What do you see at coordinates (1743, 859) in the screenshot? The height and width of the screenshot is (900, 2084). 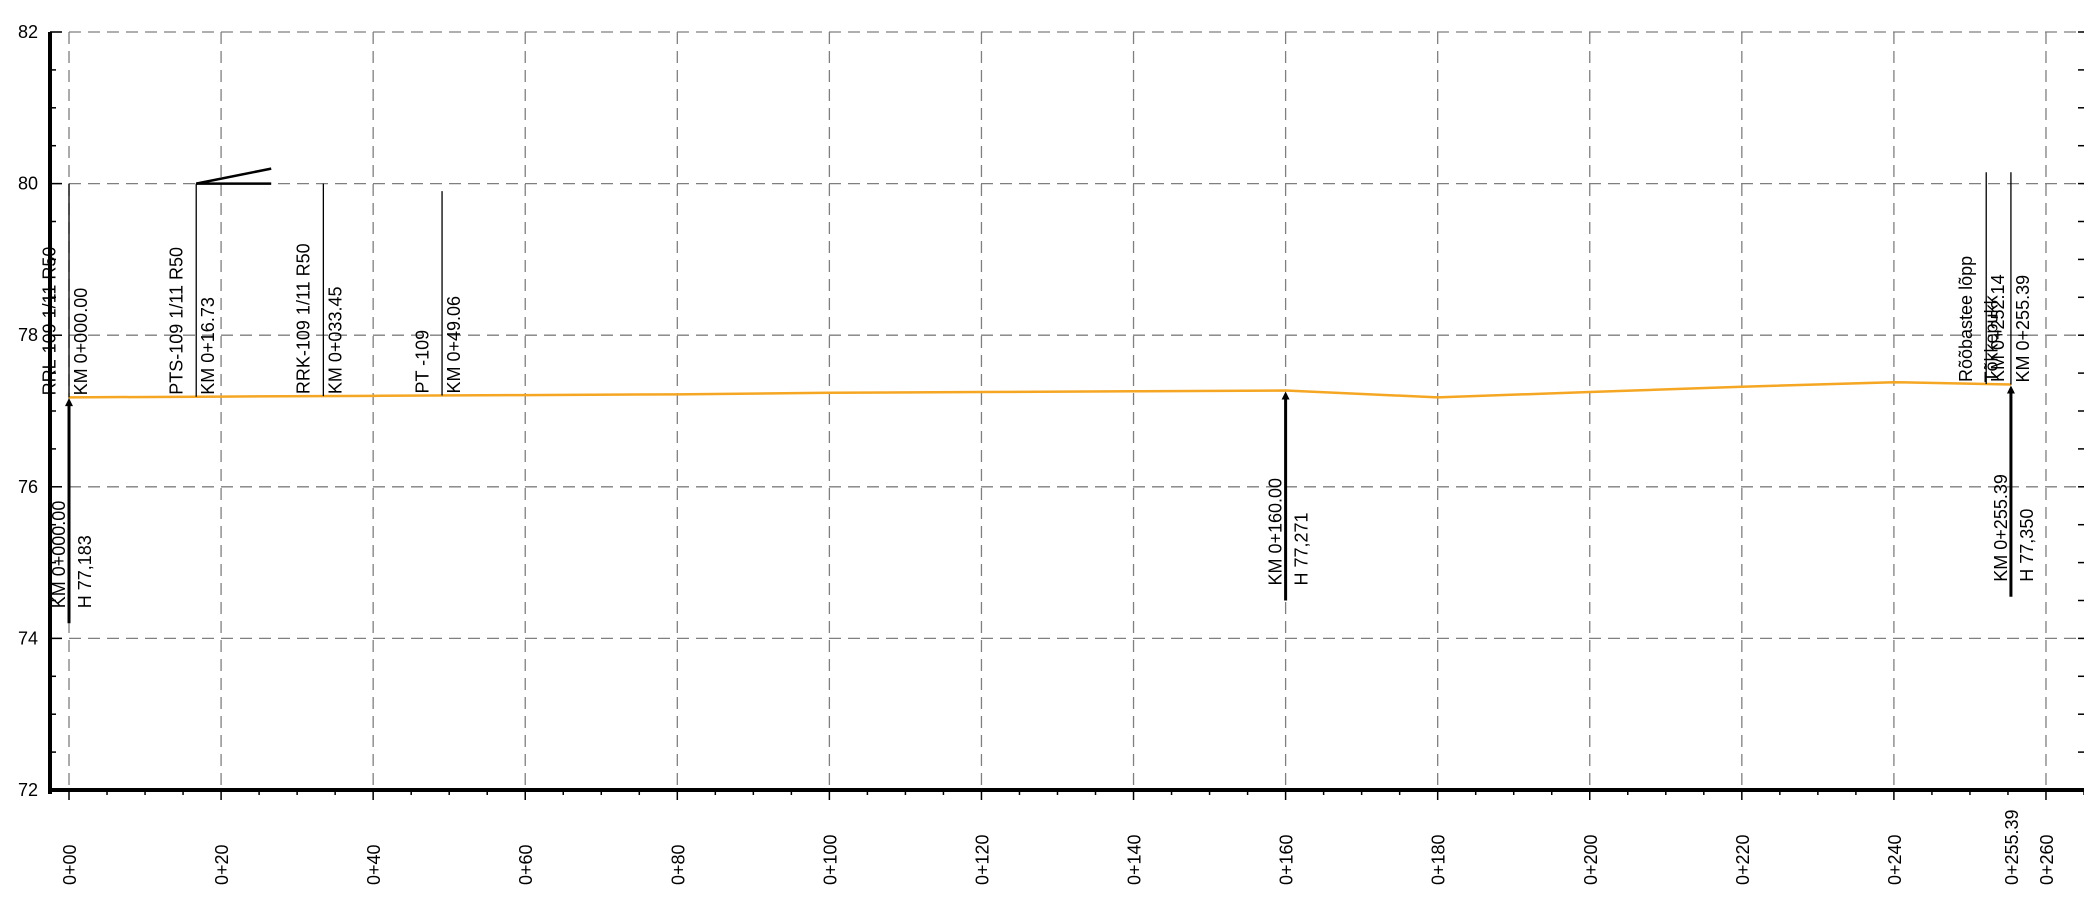 I see `x-tick-label: 0+220` at bounding box center [1743, 859].